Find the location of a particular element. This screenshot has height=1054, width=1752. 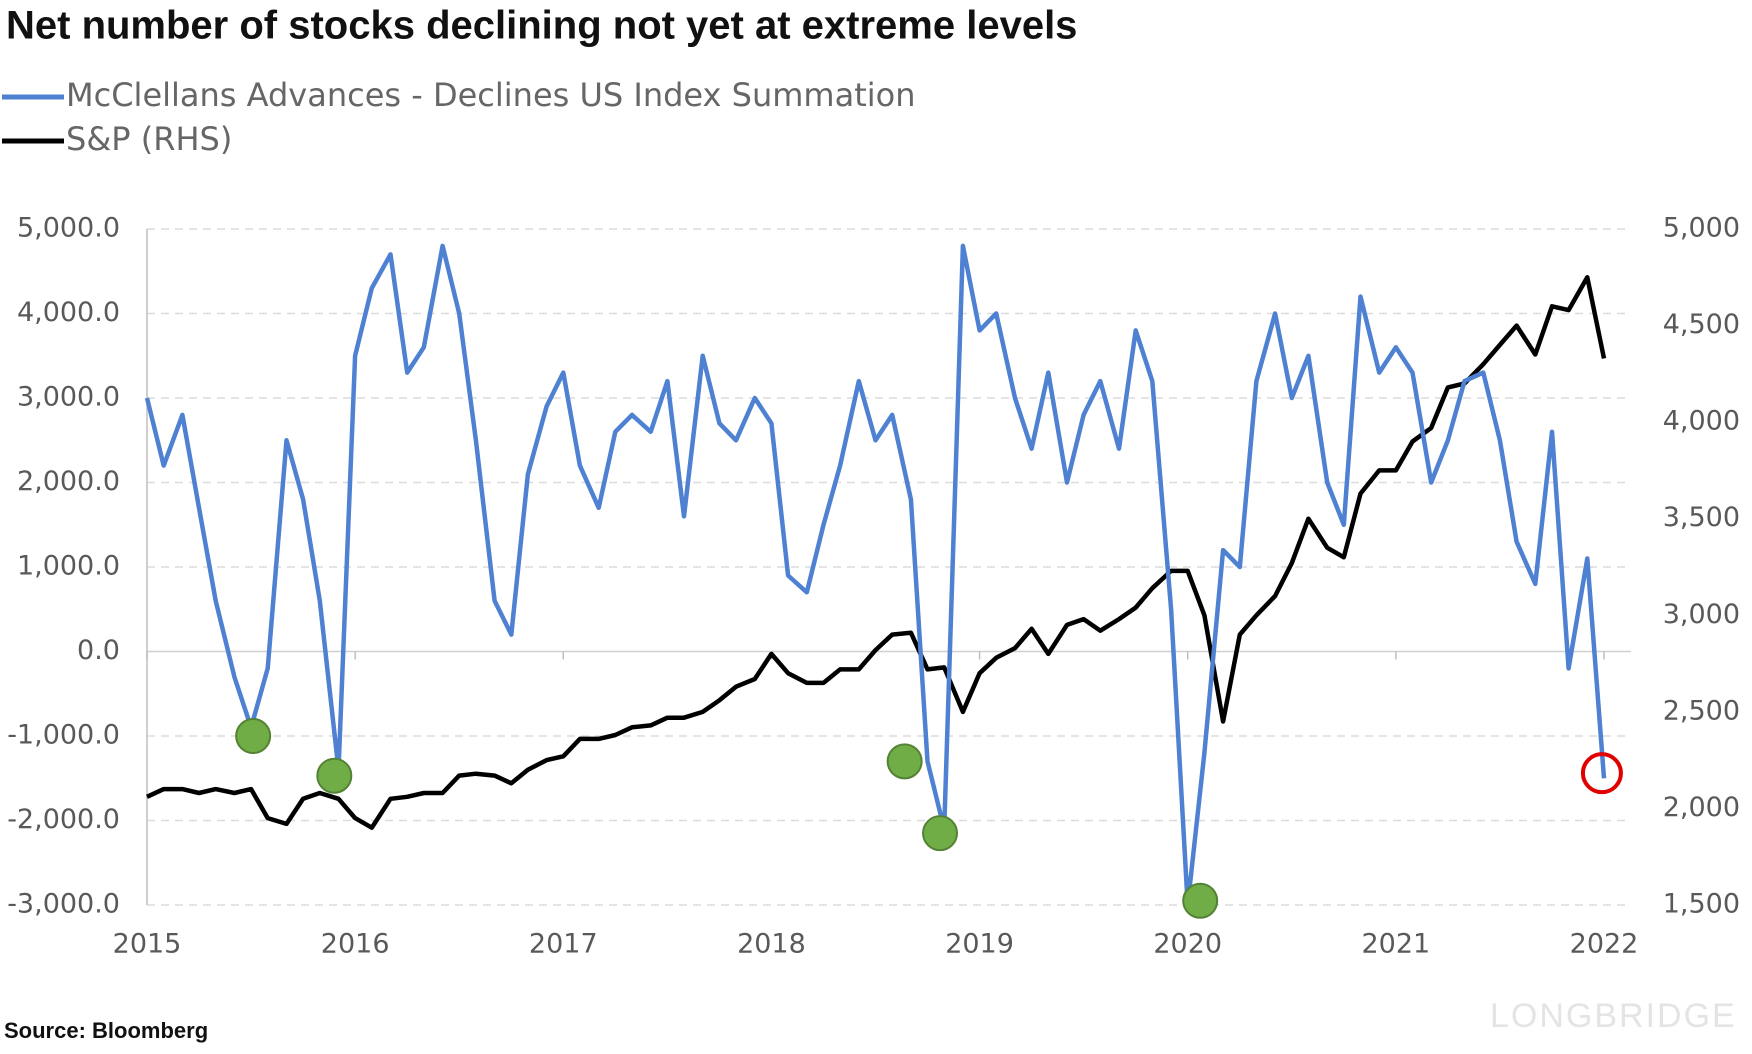

y-tick-label: 2,000.0 is located at coordinates (68, 481).